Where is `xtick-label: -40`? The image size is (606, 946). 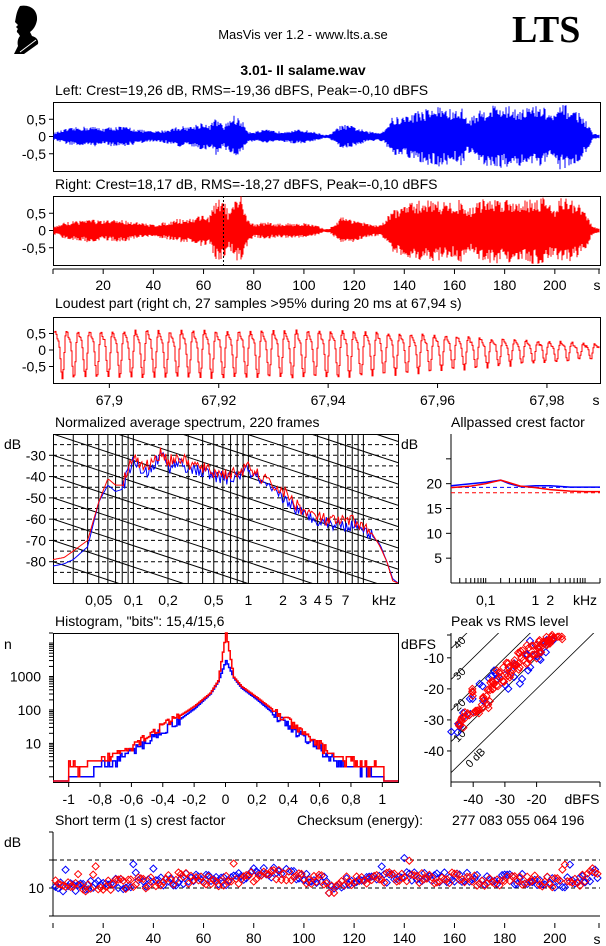 xtick-label: -40 is located at coordinates (473, 799).